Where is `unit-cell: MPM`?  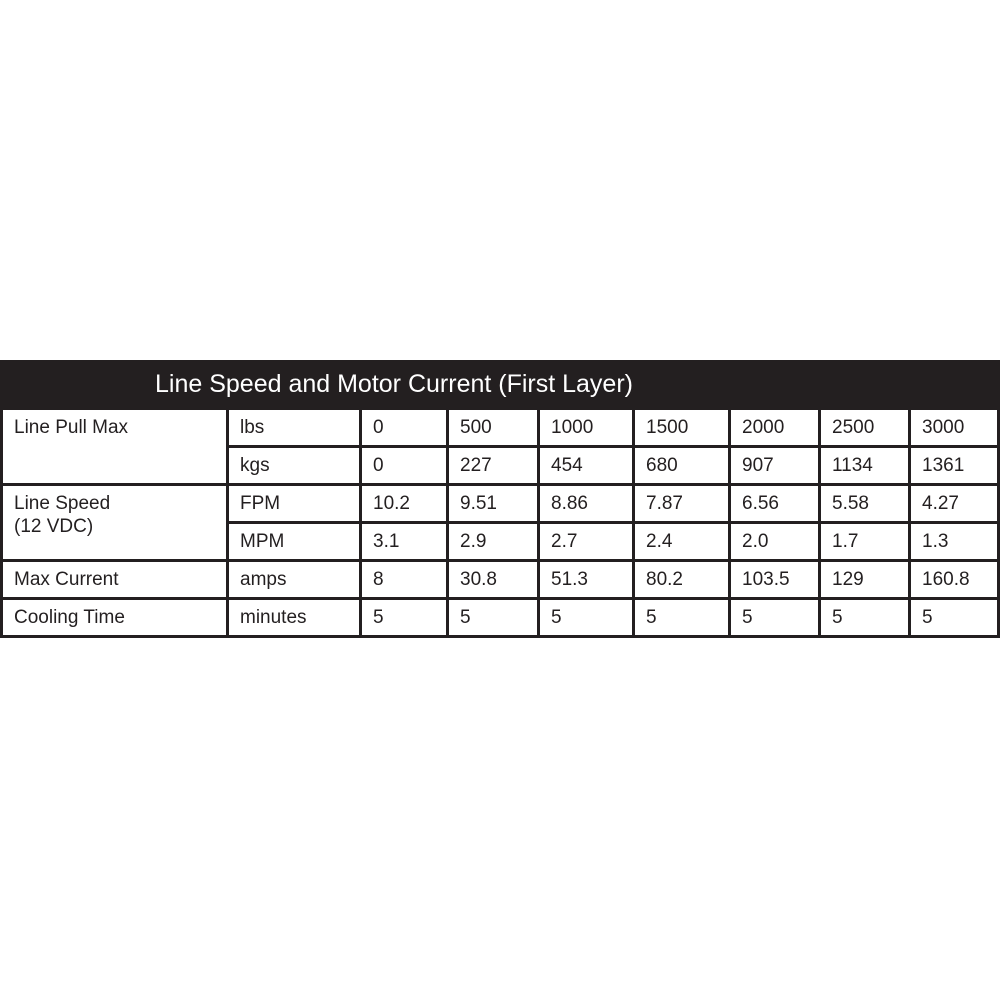
unit-cell: MPM is located at coordinates (294, 541).